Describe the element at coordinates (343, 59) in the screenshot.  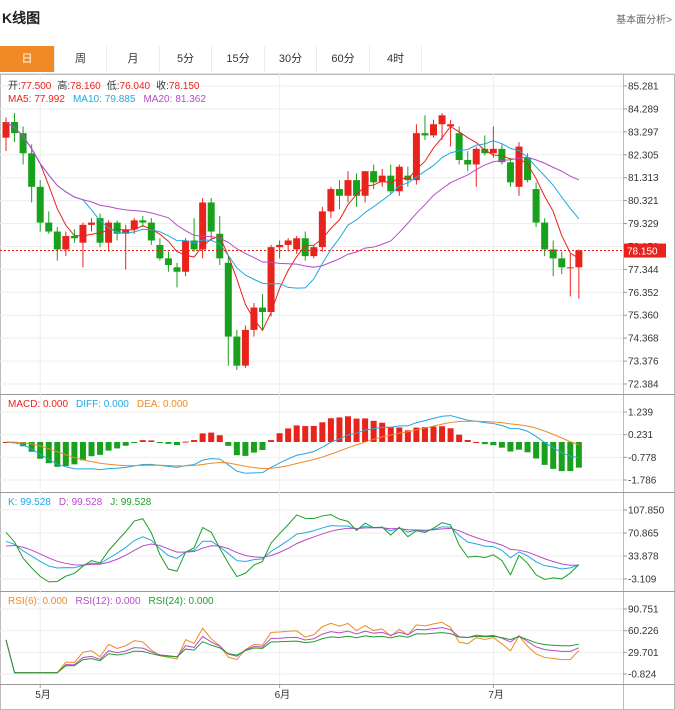
I see `tab-60min: 60分` at that location.